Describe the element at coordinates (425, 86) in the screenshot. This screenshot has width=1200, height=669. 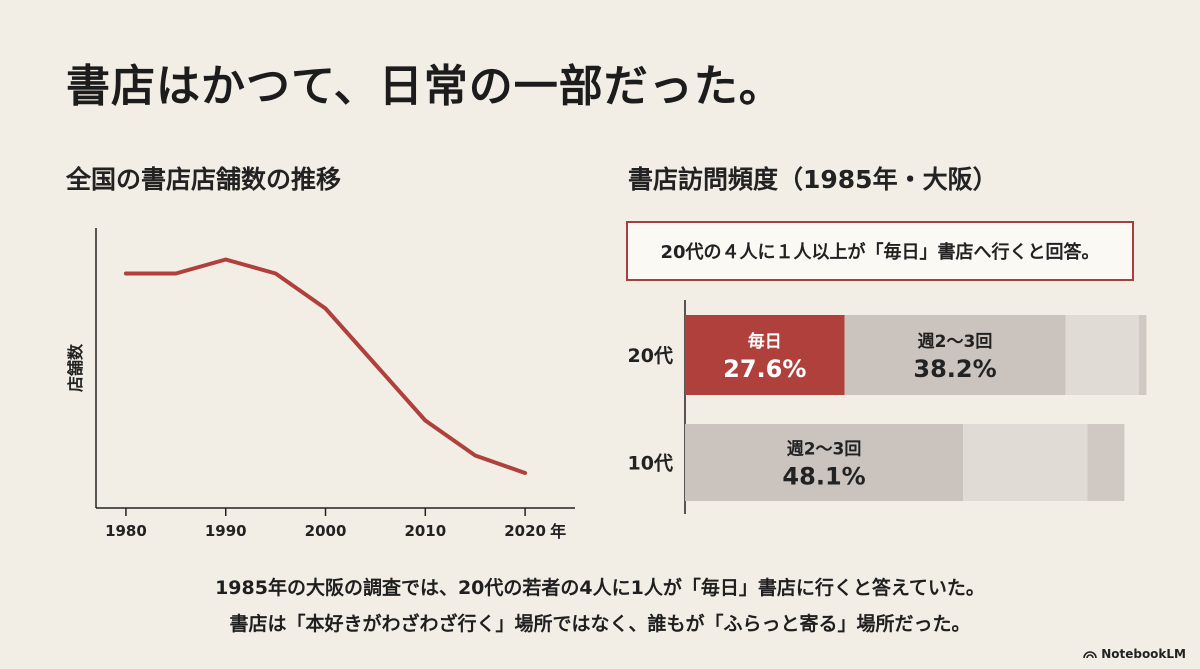
I see `page-title: 書店はかつて、日常の一部だった。` at that location.